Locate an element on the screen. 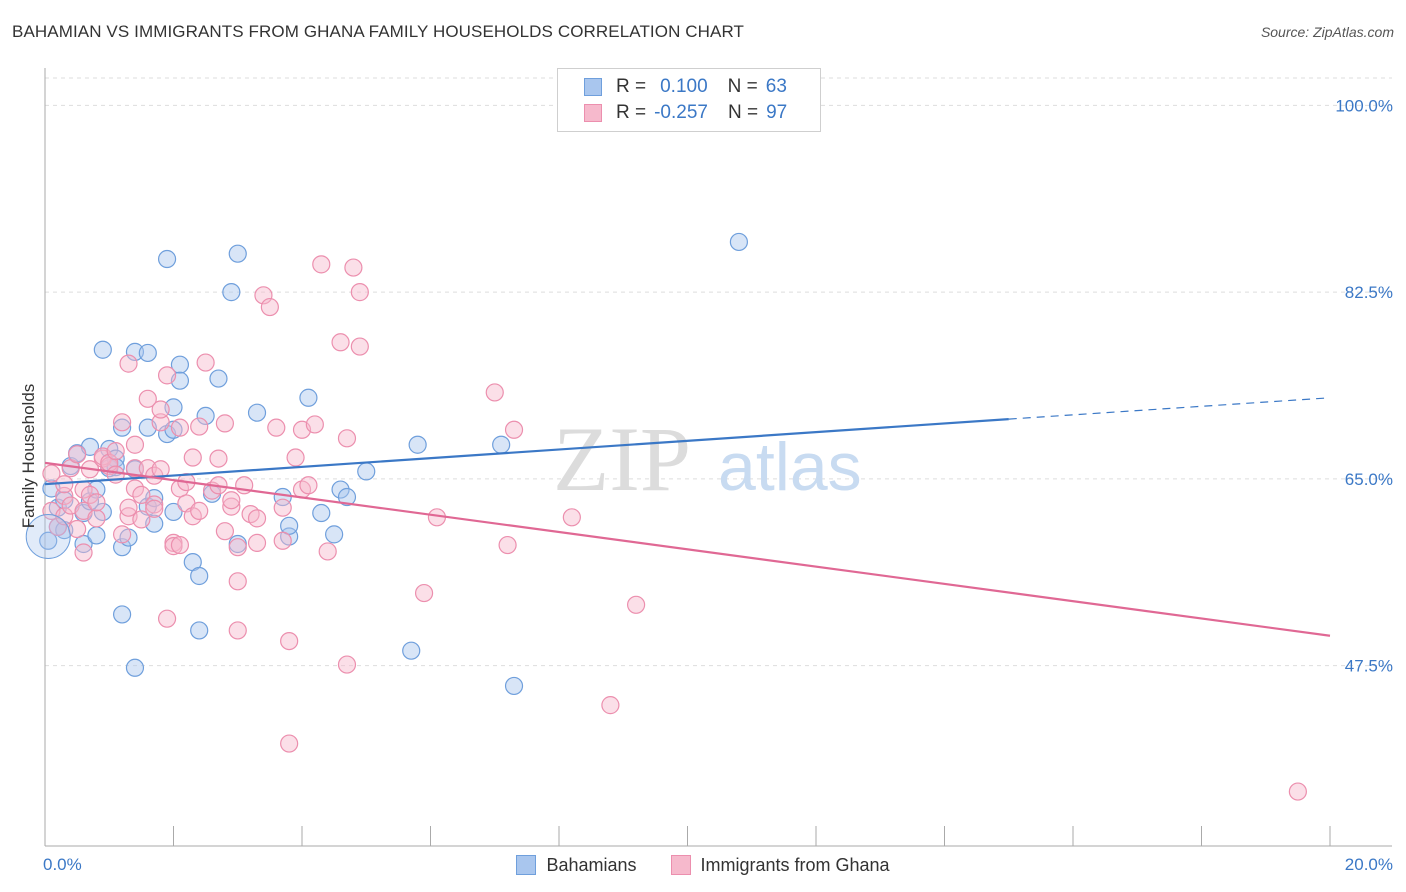 The image size is (1406, 892). legend-item-bahamians: Bahamians is located at coordinates (576, 865).